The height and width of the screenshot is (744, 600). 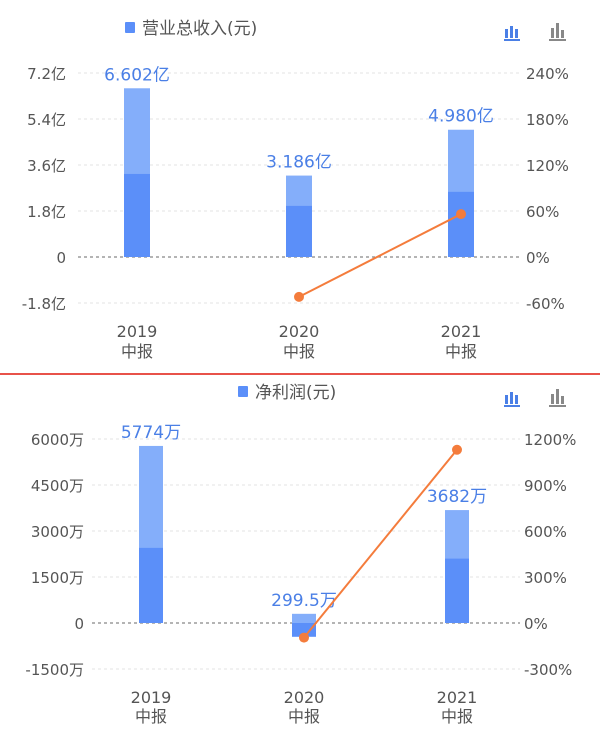 I want to click on y-left-tick-label: 7.2亿, so click(x=46, y=74).